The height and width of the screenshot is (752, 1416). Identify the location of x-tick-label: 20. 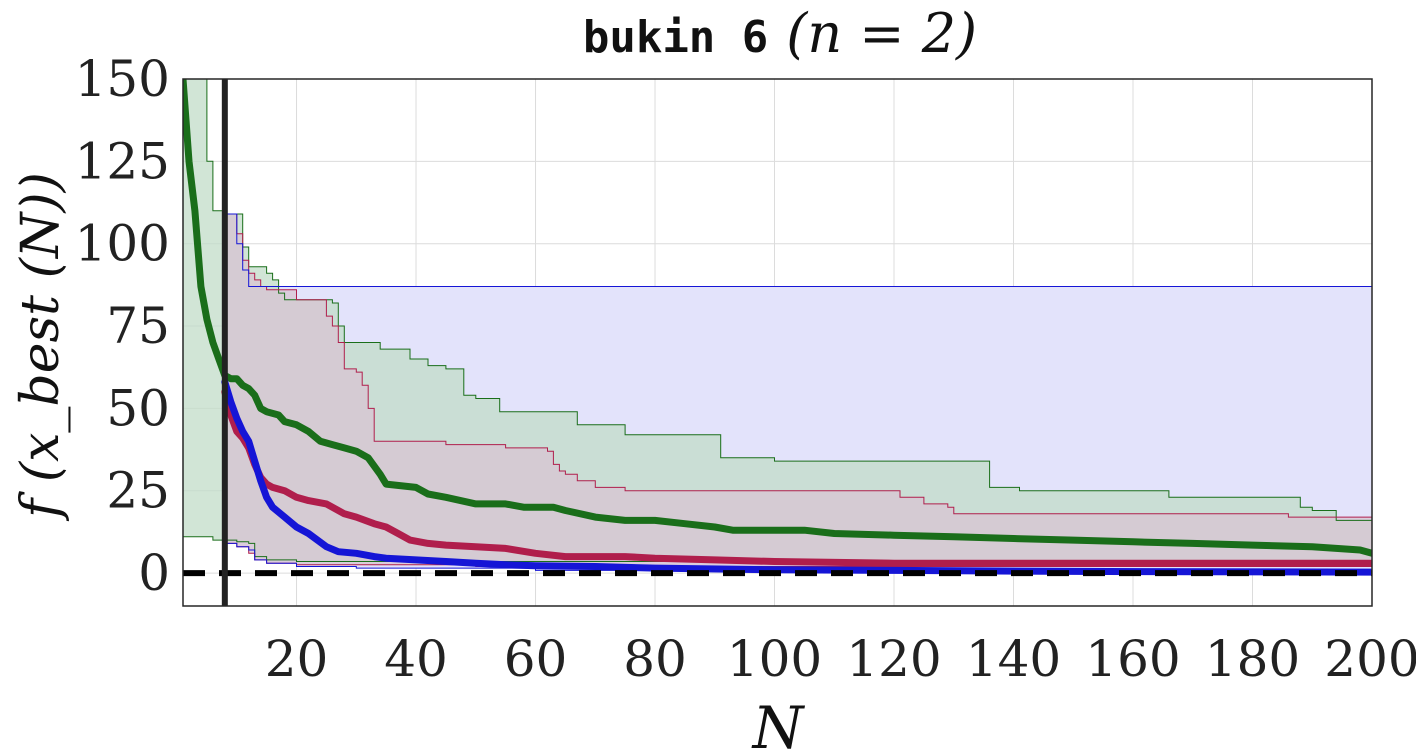
(297, 659).